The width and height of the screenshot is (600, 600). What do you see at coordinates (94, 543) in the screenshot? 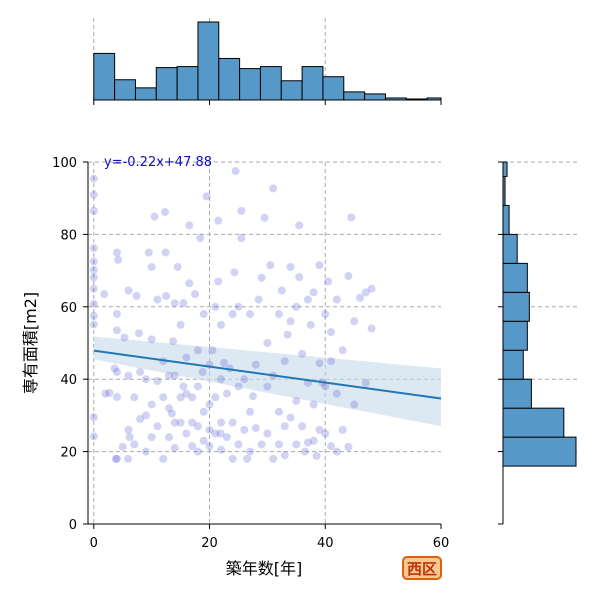
I see `x-tick-label: 0` at bounding box center [94, 543].